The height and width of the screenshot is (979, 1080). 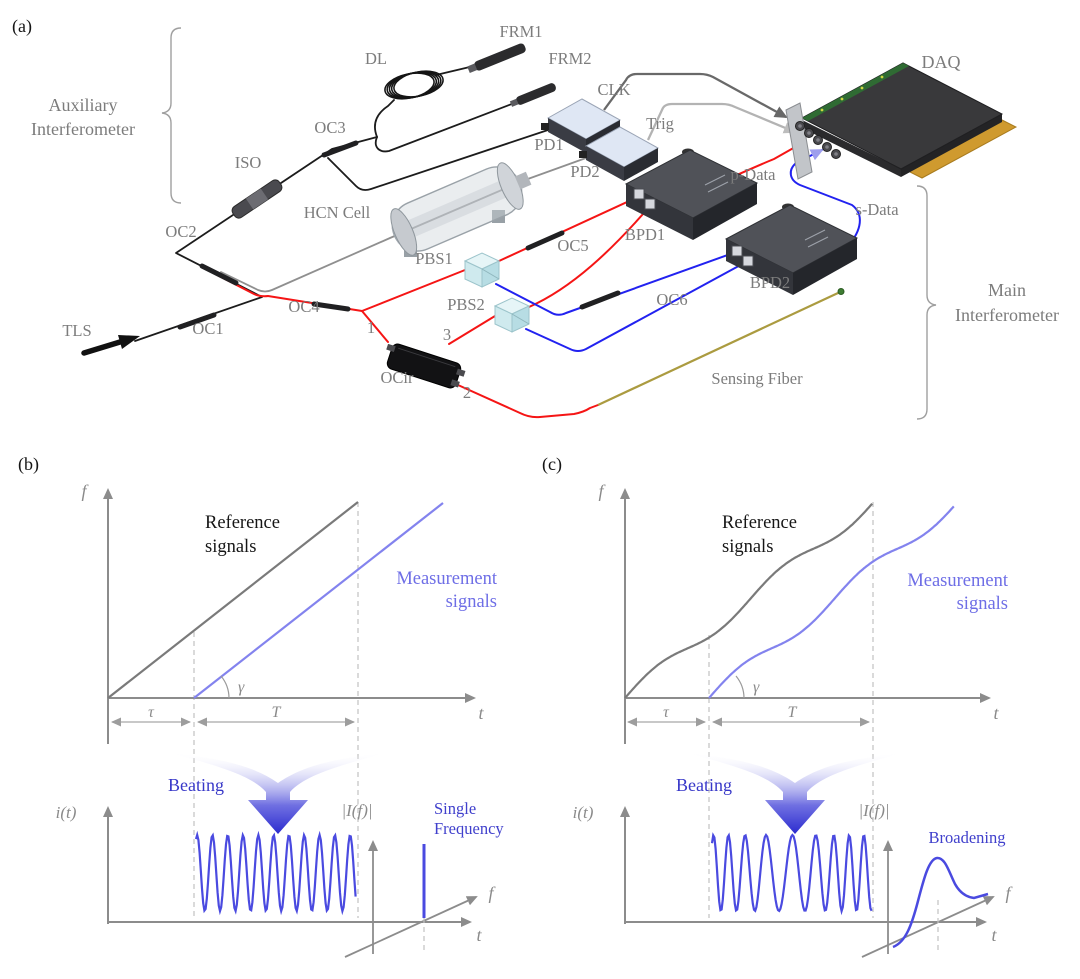 What do you see at coordinates (180, 231) in the screenshot?
I see `oc2-label: OC2` at bounding box center [180, 231].